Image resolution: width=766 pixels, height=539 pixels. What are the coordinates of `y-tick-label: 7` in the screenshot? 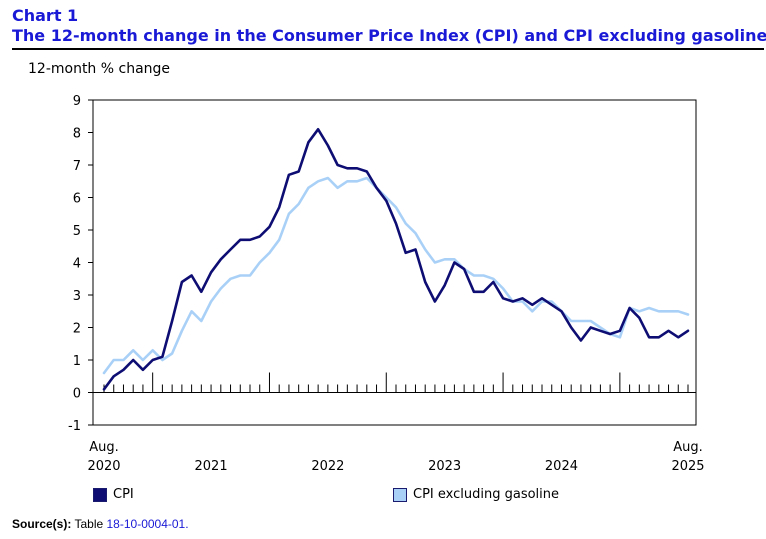 It's located at (77, 166).